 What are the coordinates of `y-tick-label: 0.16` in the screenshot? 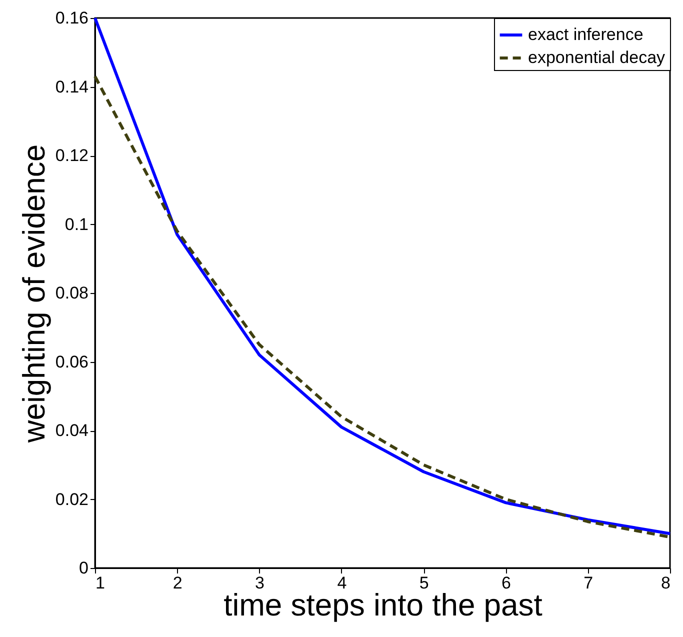 It's located at (71, 18).